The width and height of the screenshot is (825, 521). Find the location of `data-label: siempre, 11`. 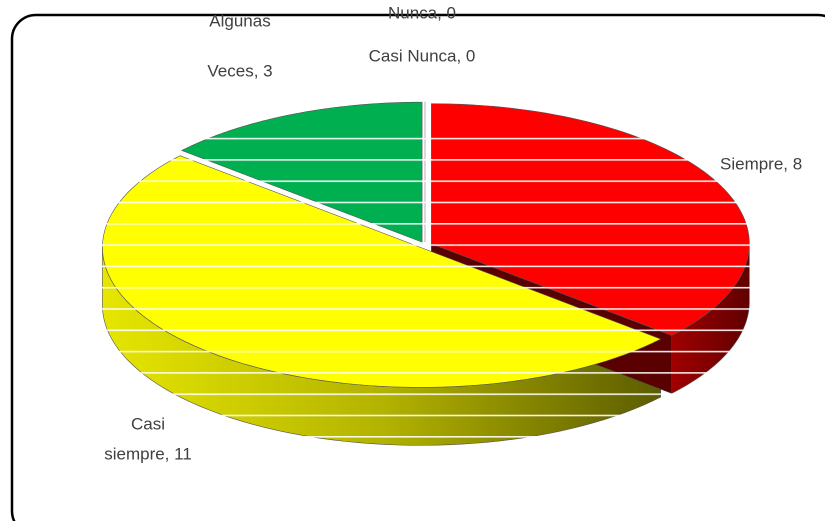

data-label: siempre, 11 is located at coordinates (148, 453).